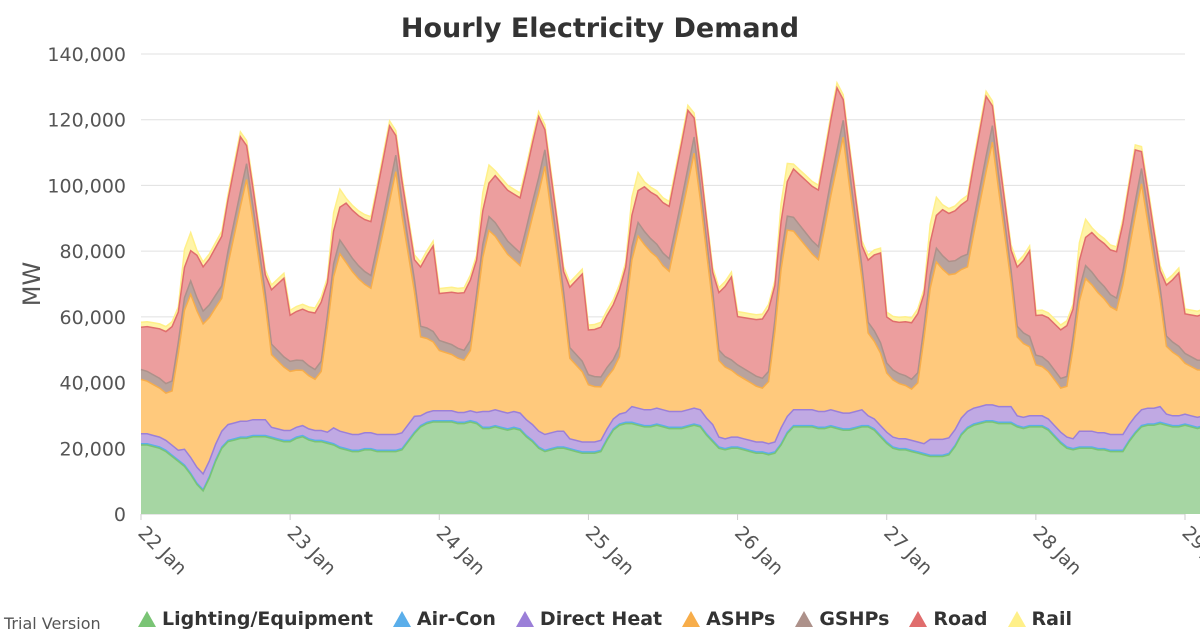 Image resolution: width=1200 pixels, height=634 pixels. I want to click on series-line-air-con, so click(670, 455).